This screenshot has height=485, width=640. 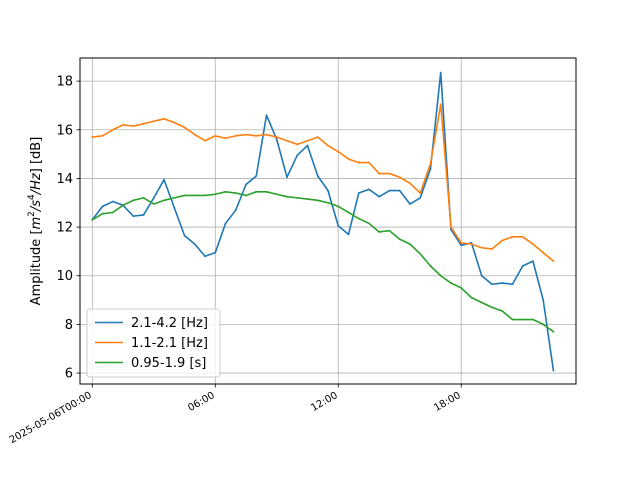 What do you see at coordinates (64, 179) in the screenshot?
I see `y-tick-label-4: 14` at bounding box center [64, 179].